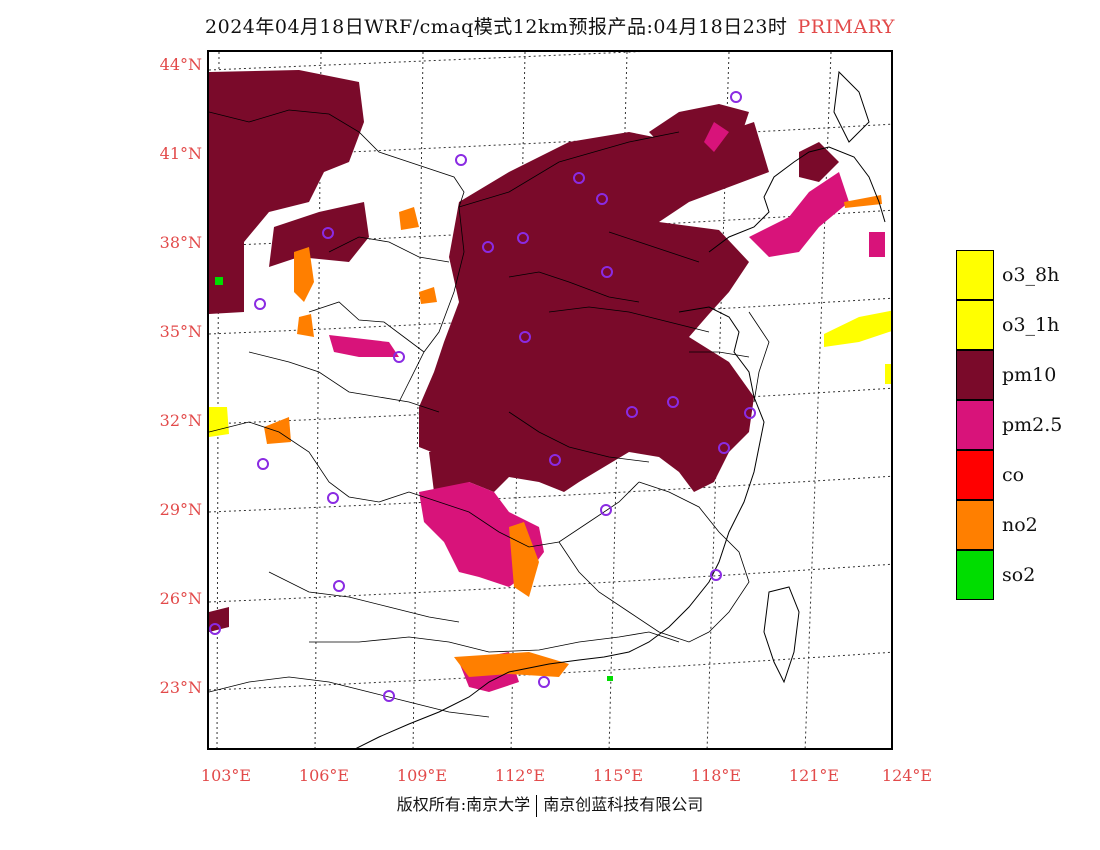 The image size is (1100, 850). I want to click on title-tag: PRIMARY, so click(846, 27).